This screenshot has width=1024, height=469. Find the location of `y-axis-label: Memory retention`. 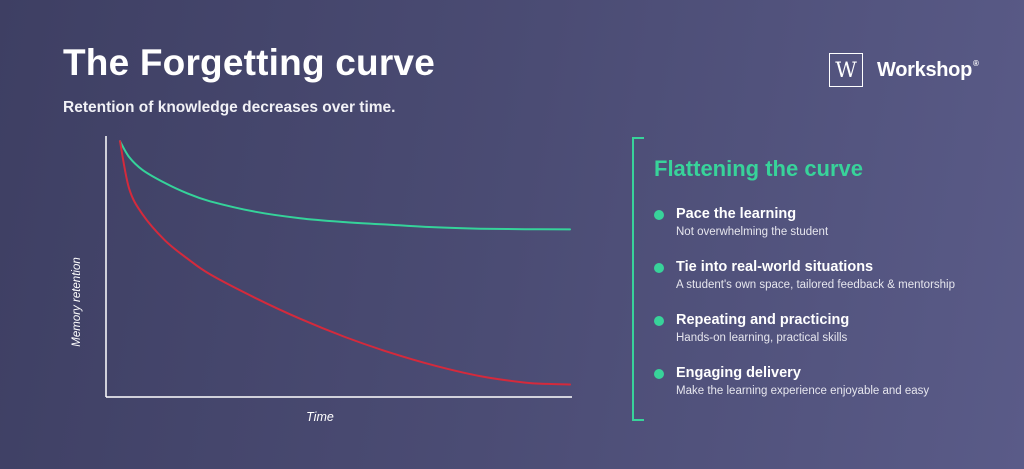

y-axis-label: Memory retention is located at coordinates (77, 301).